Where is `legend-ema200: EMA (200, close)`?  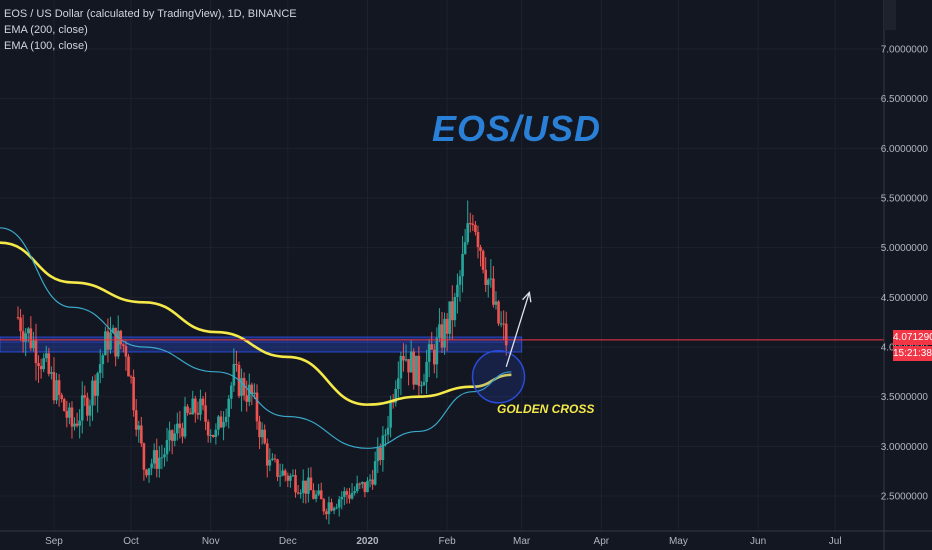
legend-ema200: EMA (200, close) is located at coordinates (46, 30).